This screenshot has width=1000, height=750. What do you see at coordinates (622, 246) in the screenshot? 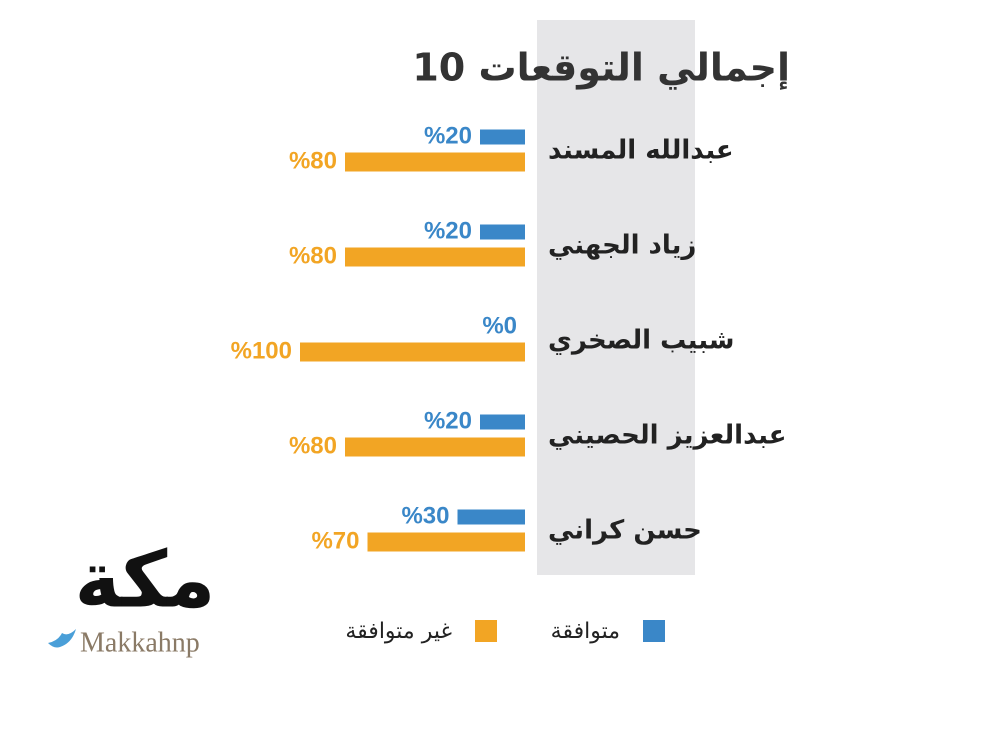
I see `category-label: زياد الجهني` at bounding box center [622, 246].